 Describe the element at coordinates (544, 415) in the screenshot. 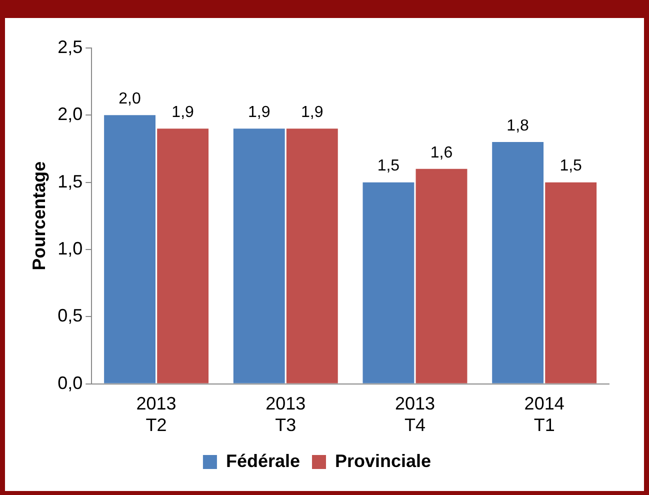

I see `x-tick-label: 2014 T1` at that location.